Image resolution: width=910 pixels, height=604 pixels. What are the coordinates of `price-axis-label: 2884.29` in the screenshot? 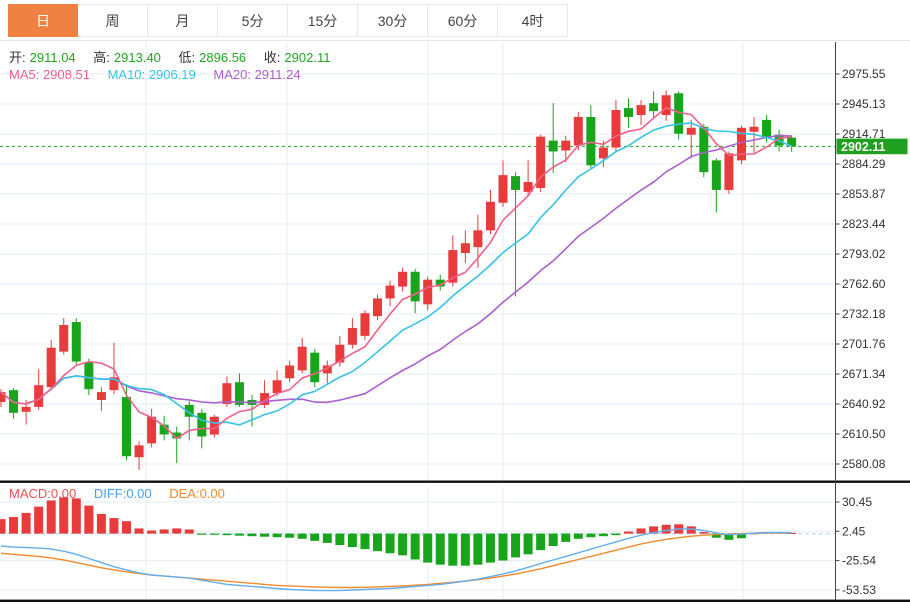 It's located at (864, 164).